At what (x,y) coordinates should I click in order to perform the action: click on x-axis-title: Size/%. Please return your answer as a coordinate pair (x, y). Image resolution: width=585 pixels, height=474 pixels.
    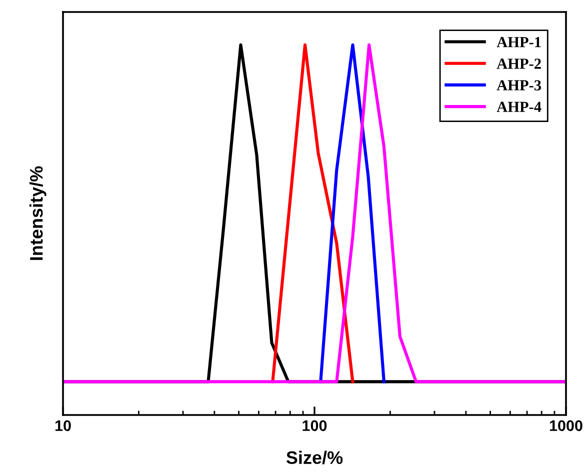
    Looking at the image, I should click on (314, 457).